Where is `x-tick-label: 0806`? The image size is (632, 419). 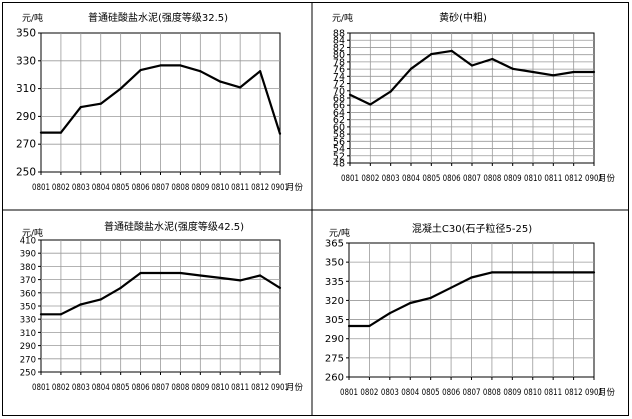 x-tick-label: 0806 is located at coordinates (141, 188).